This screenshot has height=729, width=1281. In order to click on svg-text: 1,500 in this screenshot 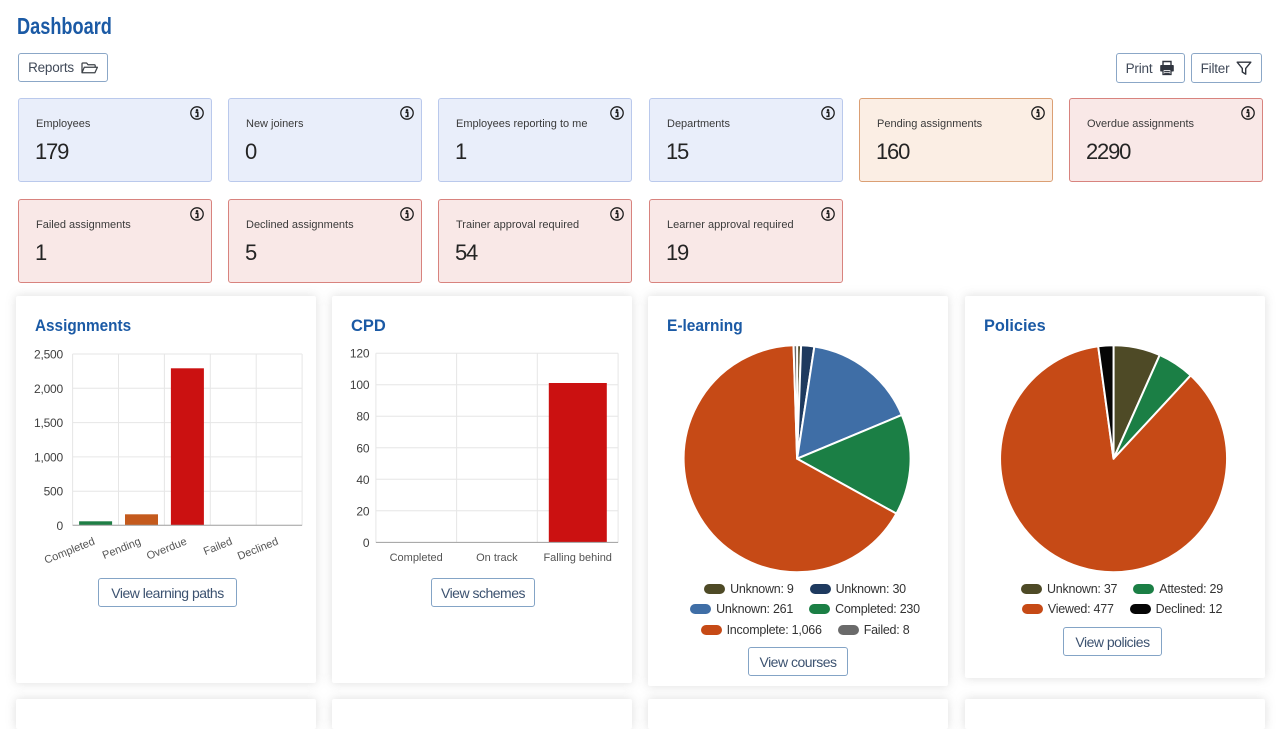, I will do `click(49, 423)`.